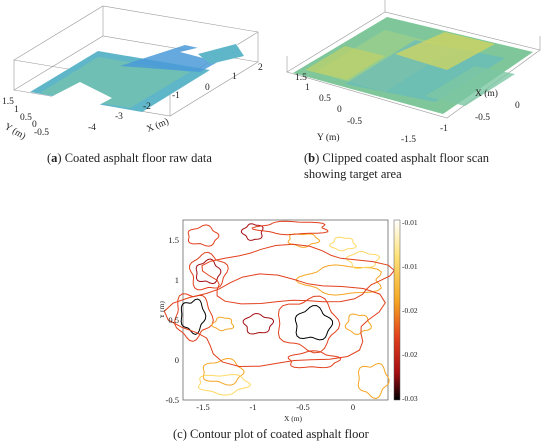 Image resolution: width=550 pixels, height=443 pixels. I want to click on contour-x-tick: 0, so click(353, 407).